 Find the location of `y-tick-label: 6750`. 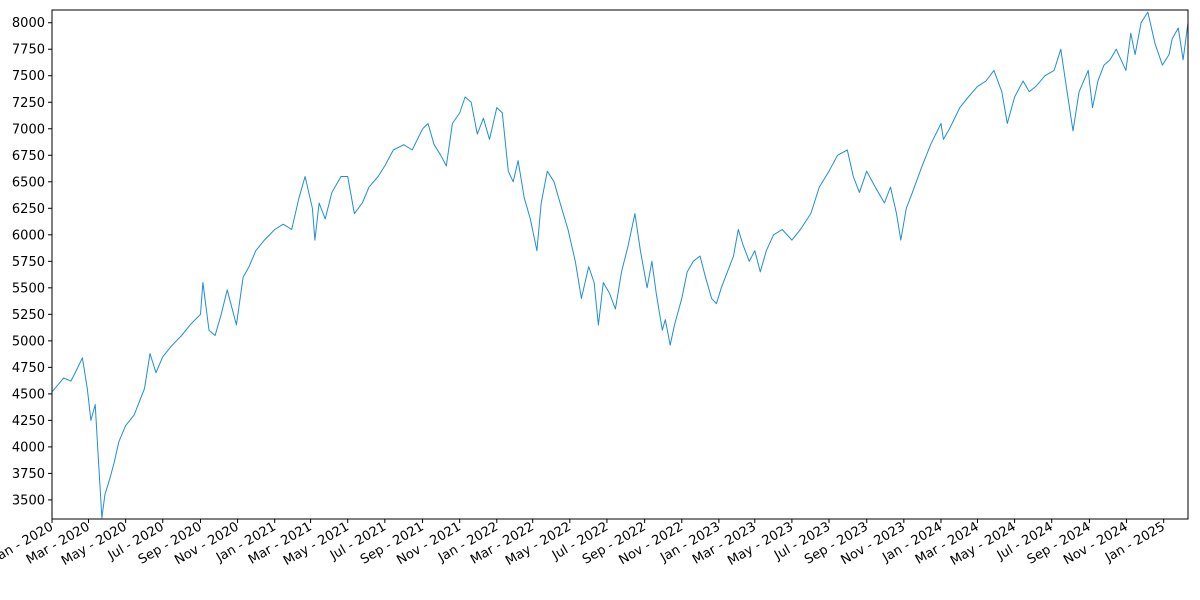

y-tick-label: 6750 is located at coordinates (28, 156).